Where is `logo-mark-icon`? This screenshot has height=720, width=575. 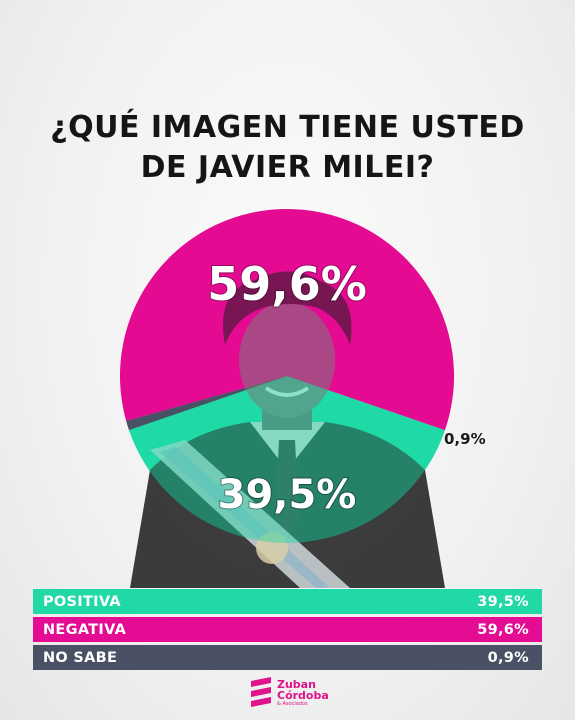 logo-mark-icon is located at coordinates (261, 692).